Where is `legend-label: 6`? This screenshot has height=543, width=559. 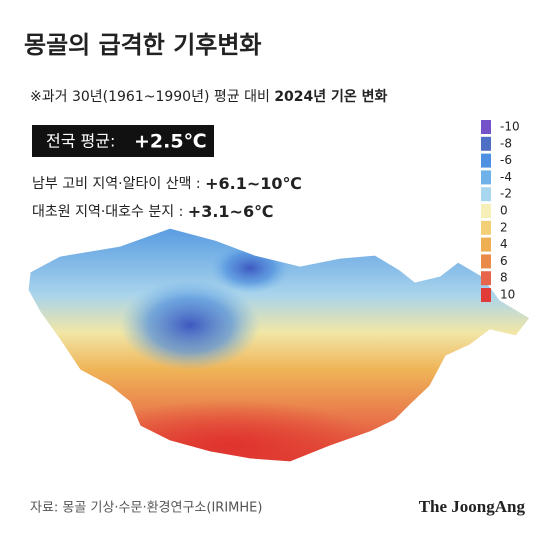 legend-label: 6 is located at coordinates (504, 261).